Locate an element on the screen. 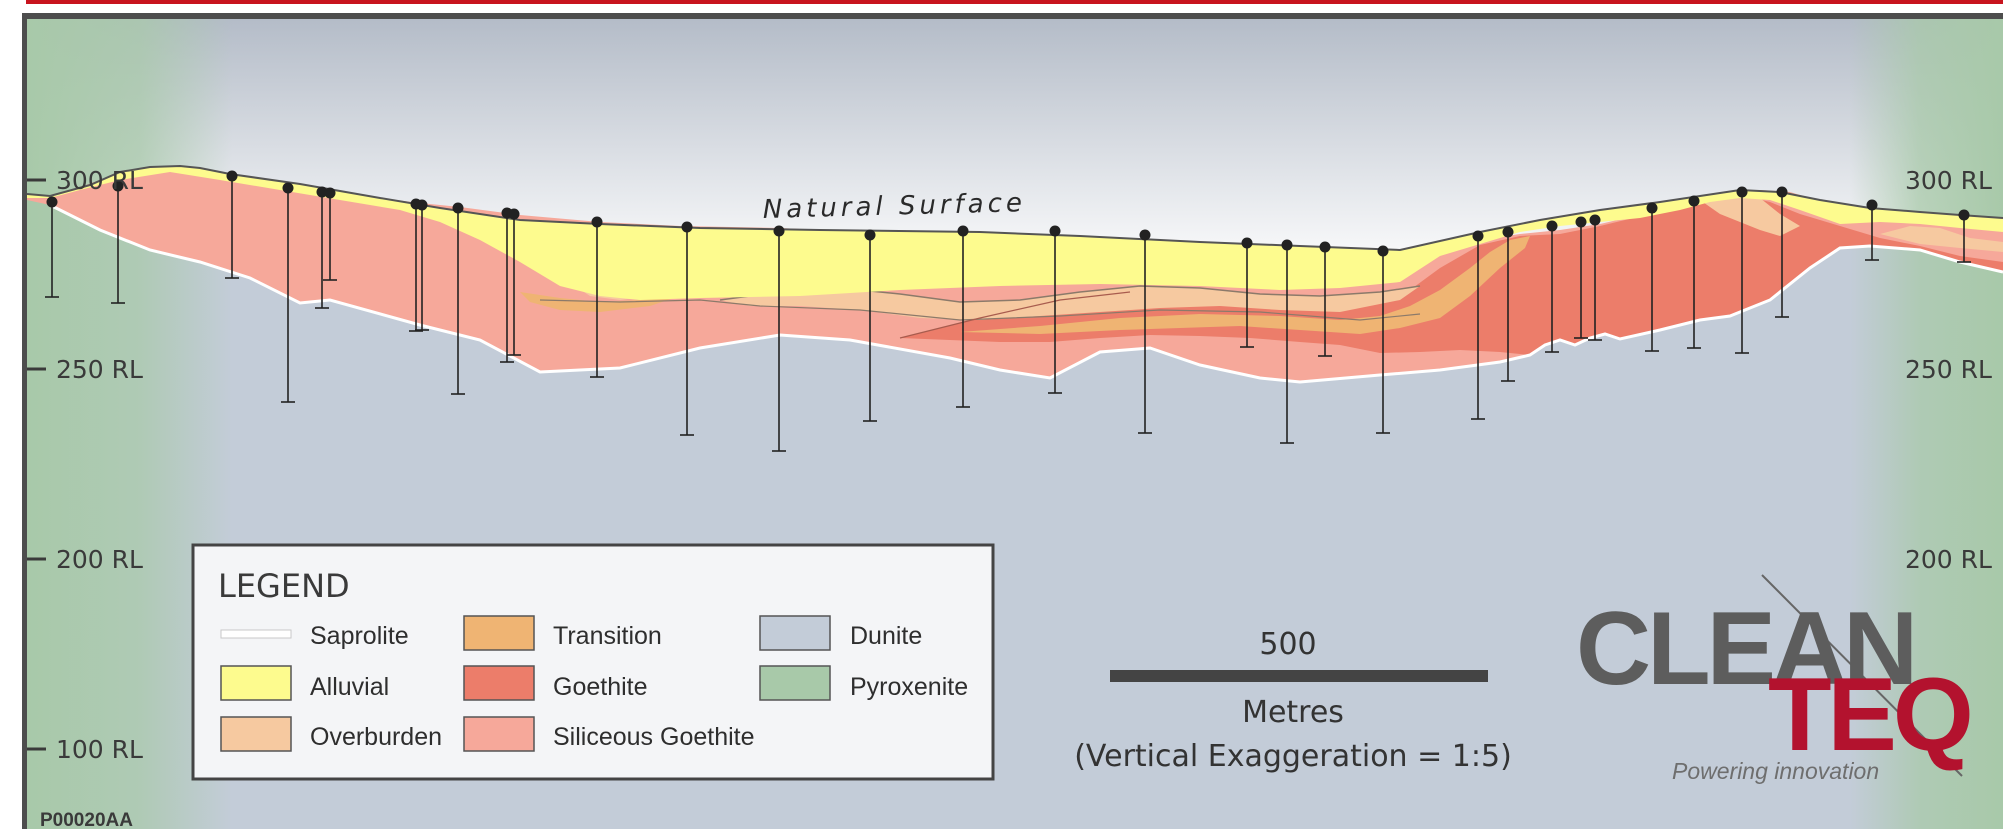  right-rl-axis: 300 RL 250 RL 200 RL is located at coordinates (1948, 370).